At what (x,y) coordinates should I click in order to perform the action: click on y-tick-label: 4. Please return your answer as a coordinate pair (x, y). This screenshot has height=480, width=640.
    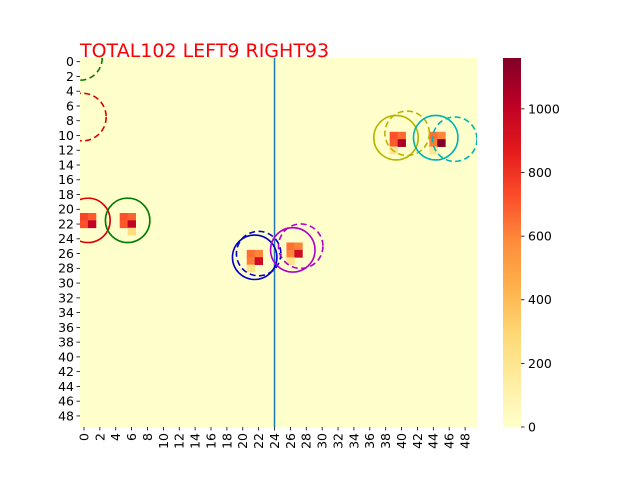
    Looking at the image, I should click on (70, 91).